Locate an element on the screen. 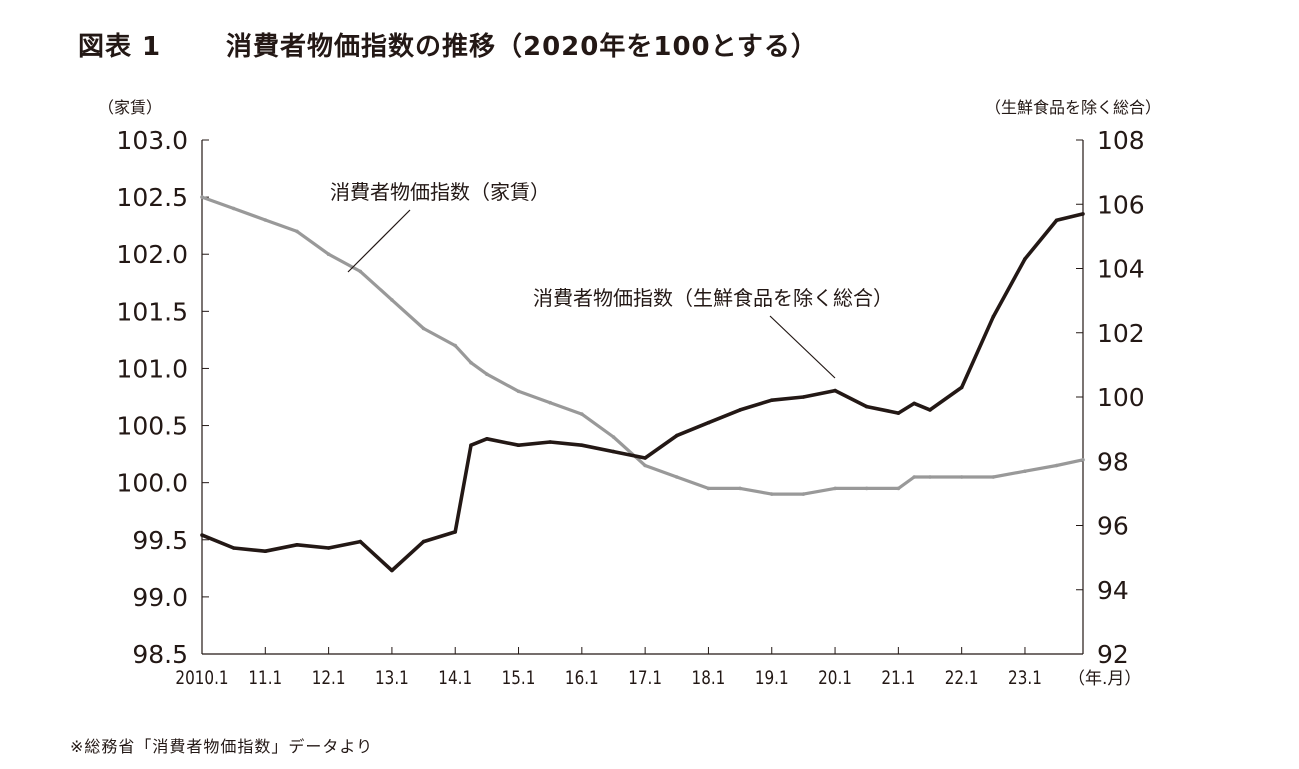 This screenshot has width=1299, height=769. left-axis-unit: （家賃） is located at coordinates (130, 107).